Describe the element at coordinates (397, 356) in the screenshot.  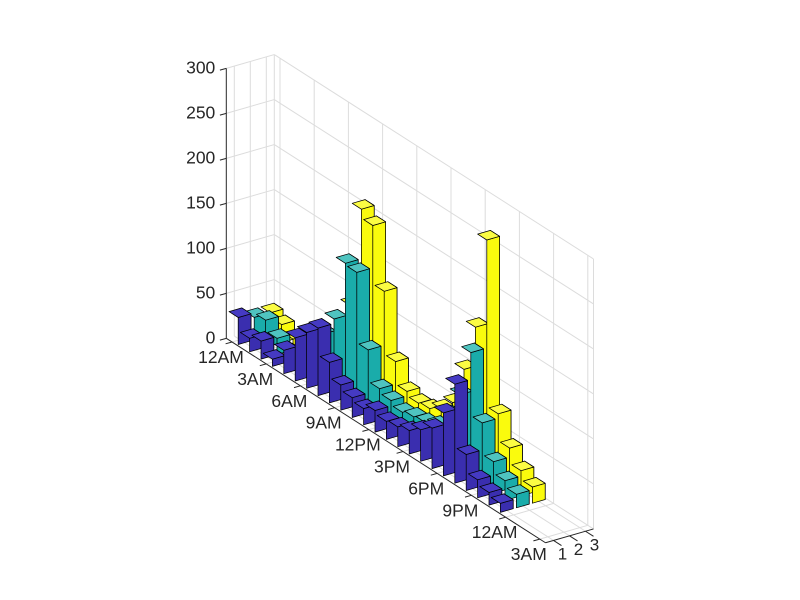
I see `bar-s3-h11-top` at that location.